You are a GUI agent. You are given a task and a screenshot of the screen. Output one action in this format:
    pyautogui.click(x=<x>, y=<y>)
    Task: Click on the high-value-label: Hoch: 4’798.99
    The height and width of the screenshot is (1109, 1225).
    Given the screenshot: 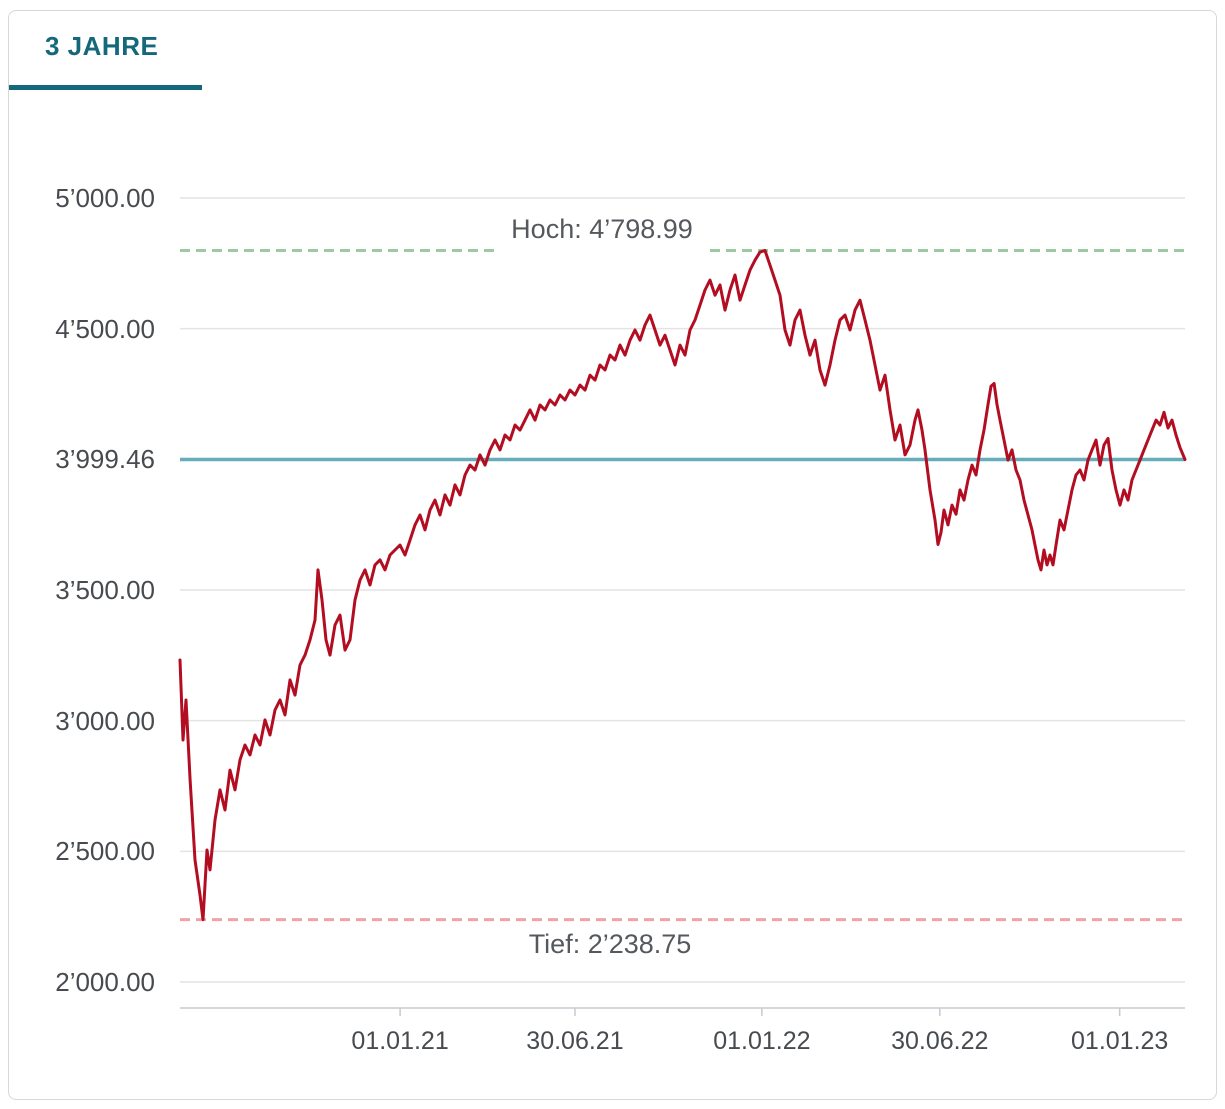 What is the action you would take?
    pyautogui.click(x=602, y=229)
    